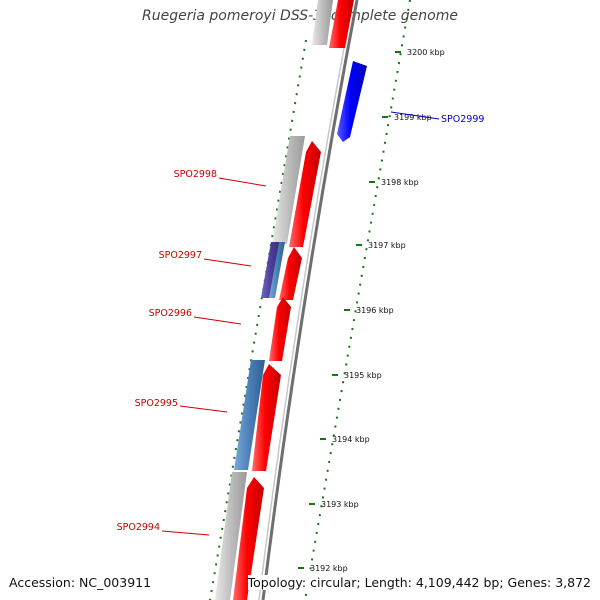 The height and width of the screenshot is (600, 600). What do you see at coordinates (300, 16) in the screenshot?
I see `map-title: Ruegeria pomeroyi DSS-3, complete genome` at bounding box center [300, 16].